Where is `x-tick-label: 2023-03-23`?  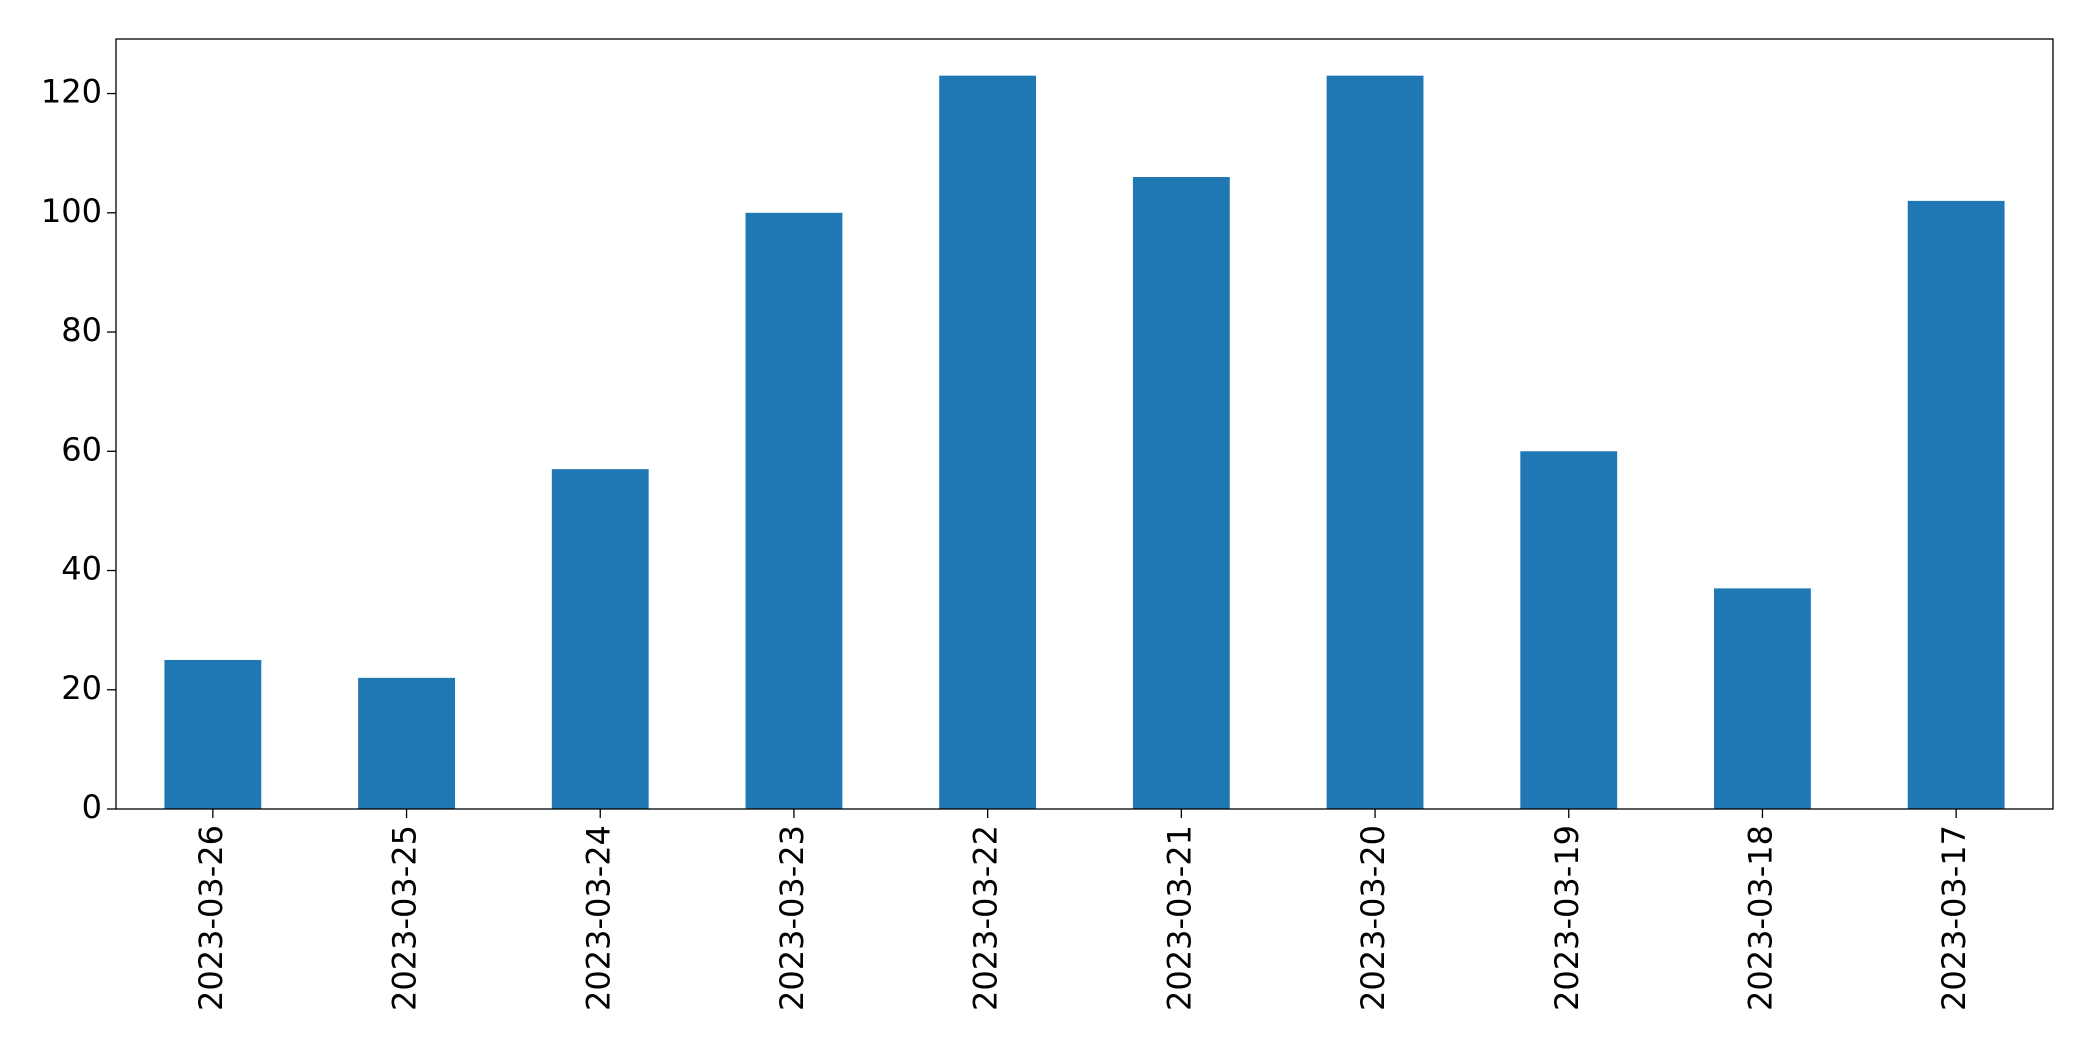 x-tick-label: 2023-03-23 is located at coordinates (792, 918).